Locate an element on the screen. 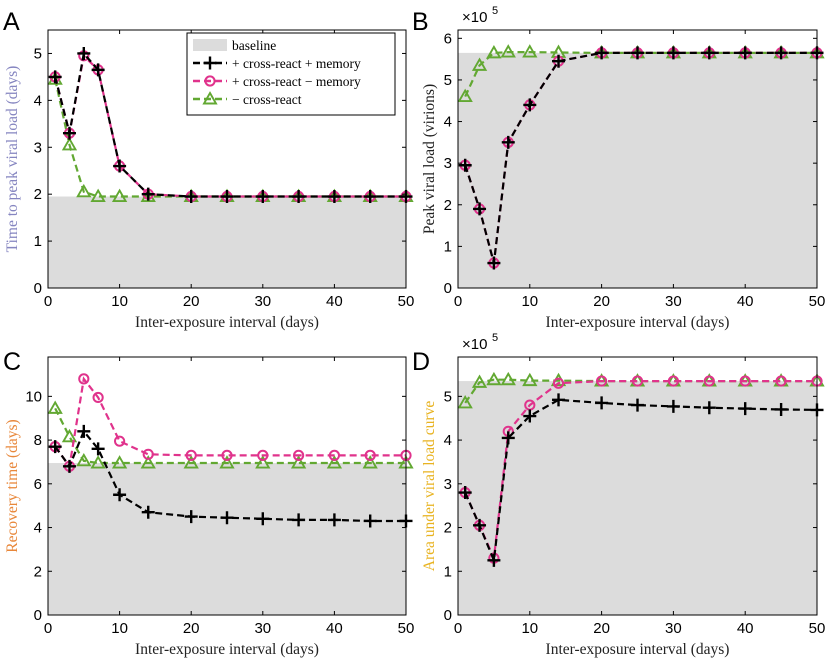 This screenshot has width=830, height=667. y-axis-label: Time to peak viral load (days) is located at coordinates (12, 159).